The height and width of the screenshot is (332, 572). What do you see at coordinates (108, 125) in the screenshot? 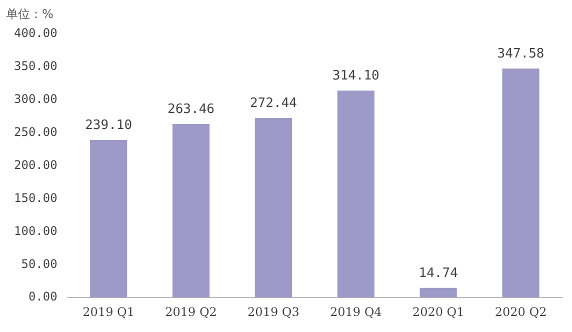
I see `data-label: 239.10` at bounding box center [108, 125].